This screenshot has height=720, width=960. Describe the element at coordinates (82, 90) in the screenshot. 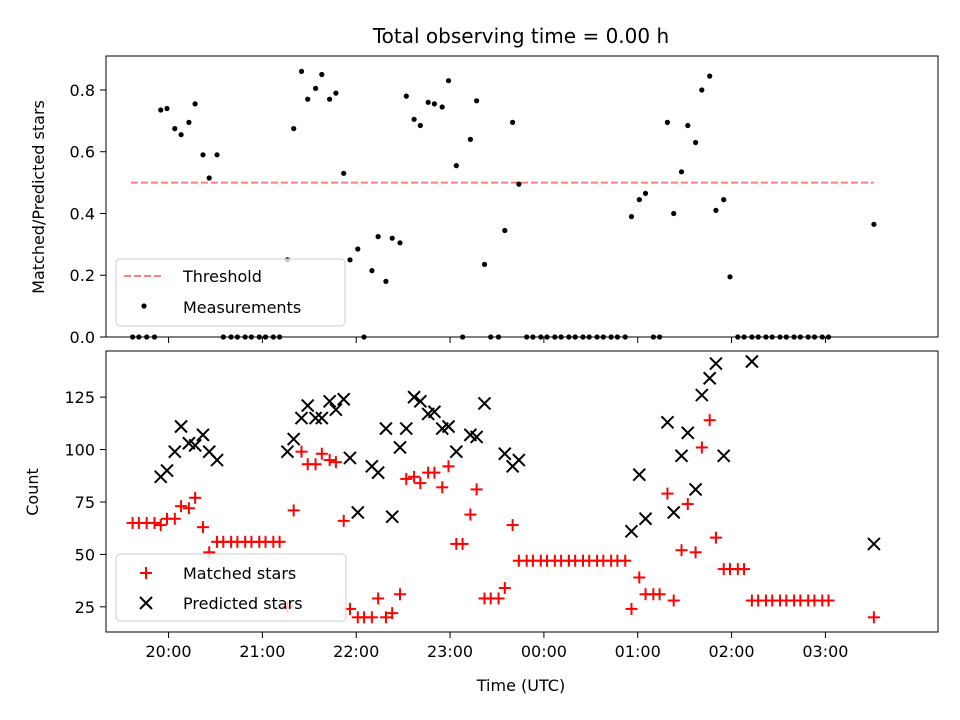

I see `top-y-tick-label: 0.8` at that location.